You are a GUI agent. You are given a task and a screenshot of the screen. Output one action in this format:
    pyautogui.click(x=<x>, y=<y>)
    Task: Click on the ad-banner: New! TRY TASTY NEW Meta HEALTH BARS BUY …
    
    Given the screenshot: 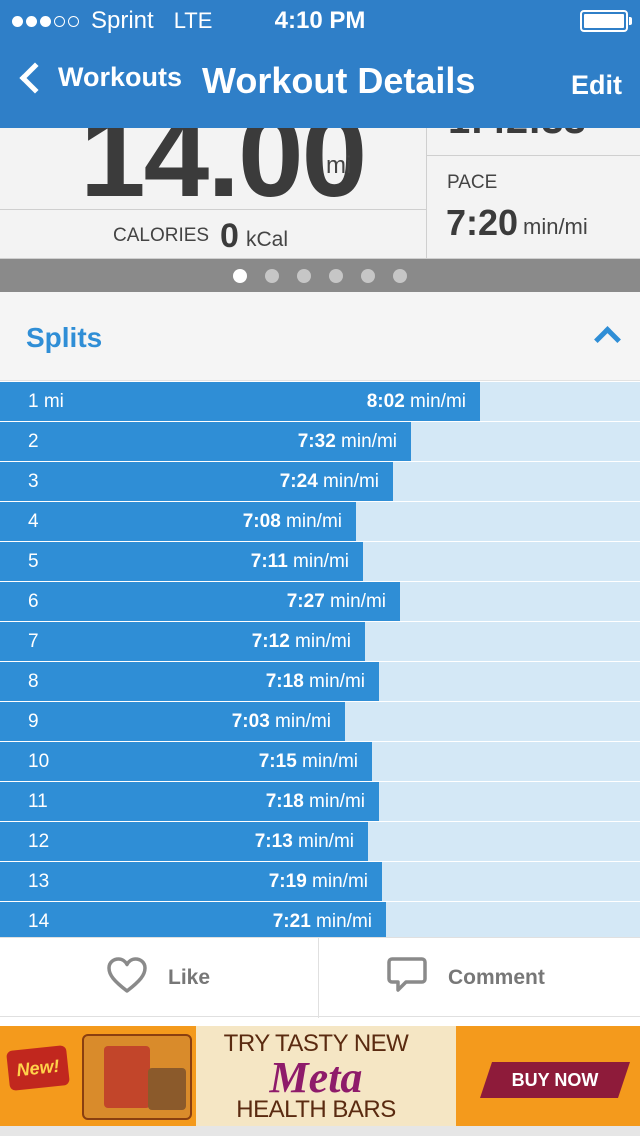 What is the action you would take?
    pyautogui.click(x=320, y=1076)
    